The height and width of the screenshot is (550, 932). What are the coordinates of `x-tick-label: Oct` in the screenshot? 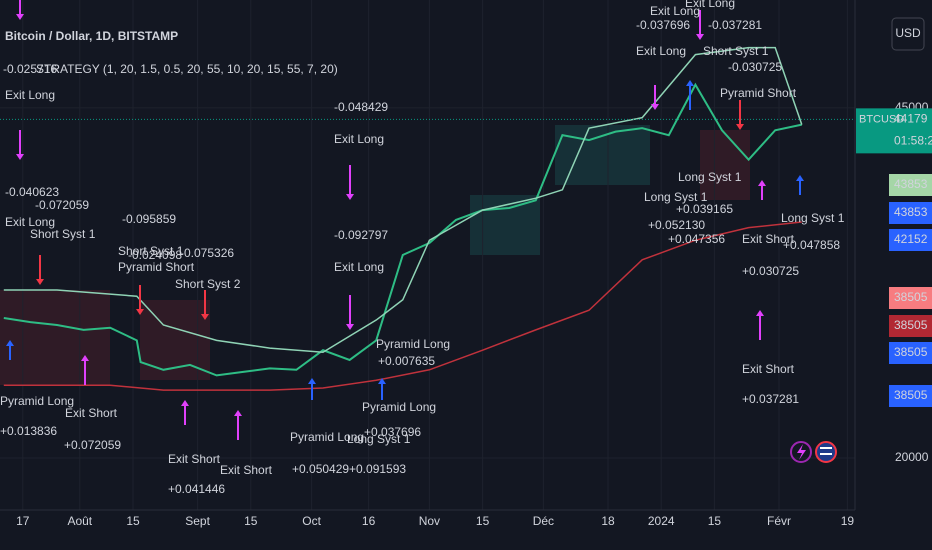 It's located at (311, 521).